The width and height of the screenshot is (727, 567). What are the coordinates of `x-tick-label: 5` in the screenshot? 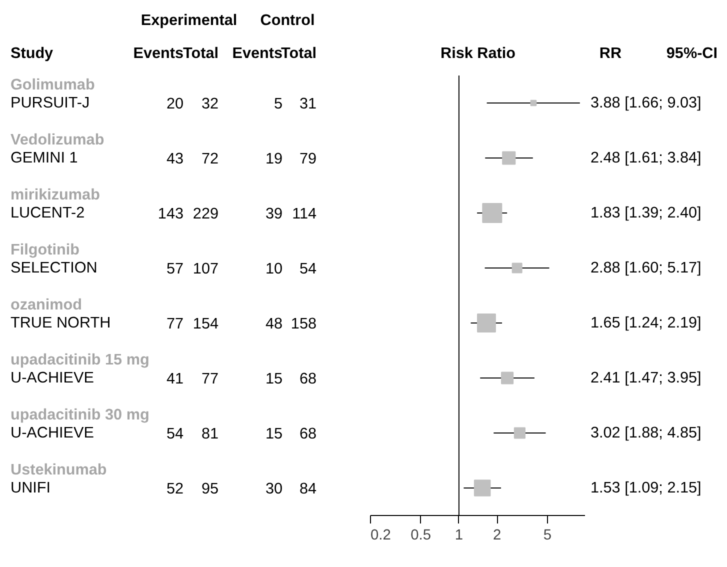 It's located at (547, 536).